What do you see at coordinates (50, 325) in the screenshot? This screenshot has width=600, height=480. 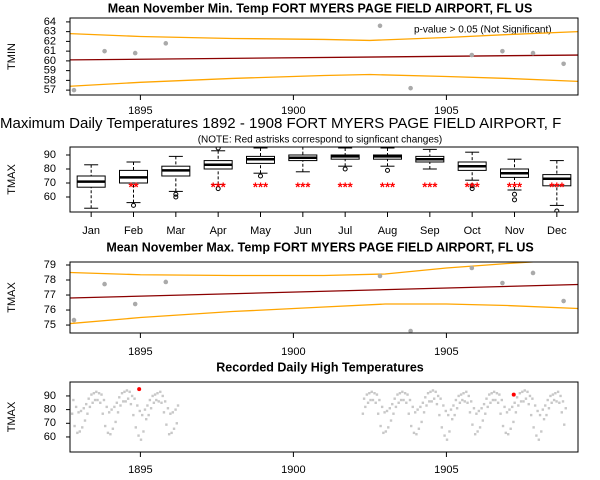 I see `y-tick-label: 75` at bounding box center [50, 325].